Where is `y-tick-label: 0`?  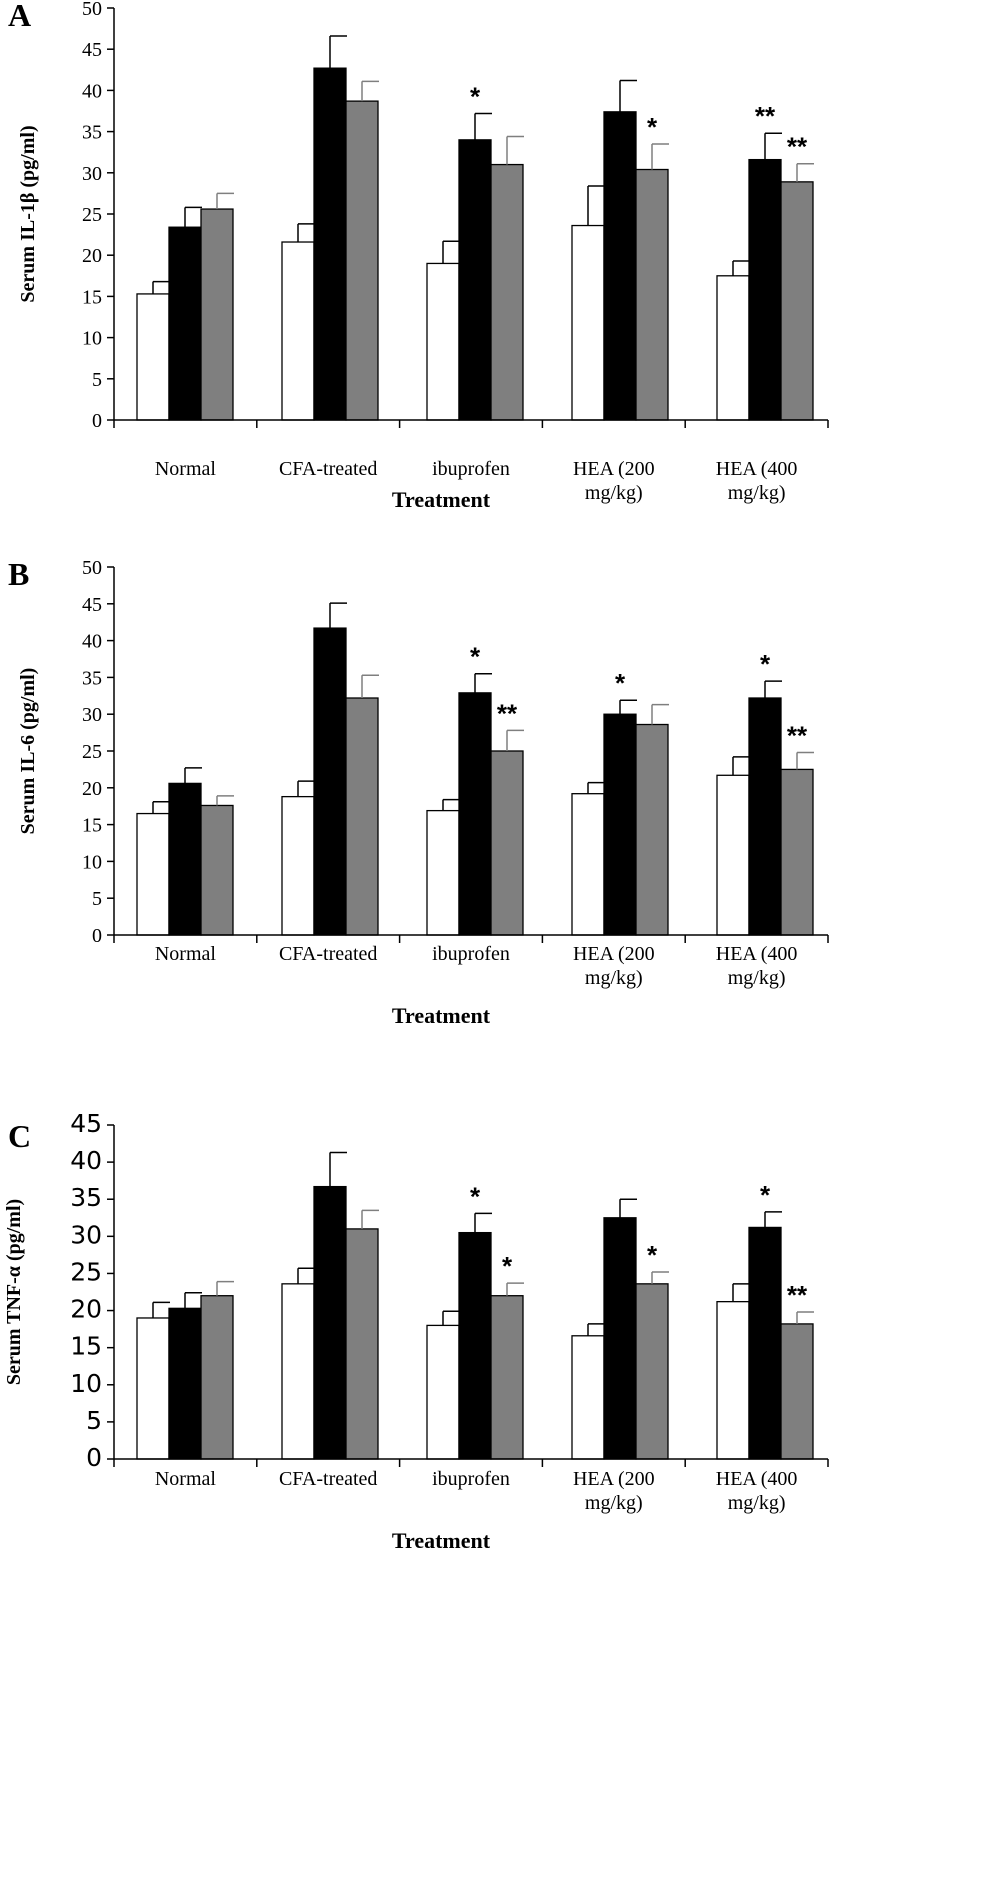 y-tick-label: 0 is located at coordinates (97, 421).